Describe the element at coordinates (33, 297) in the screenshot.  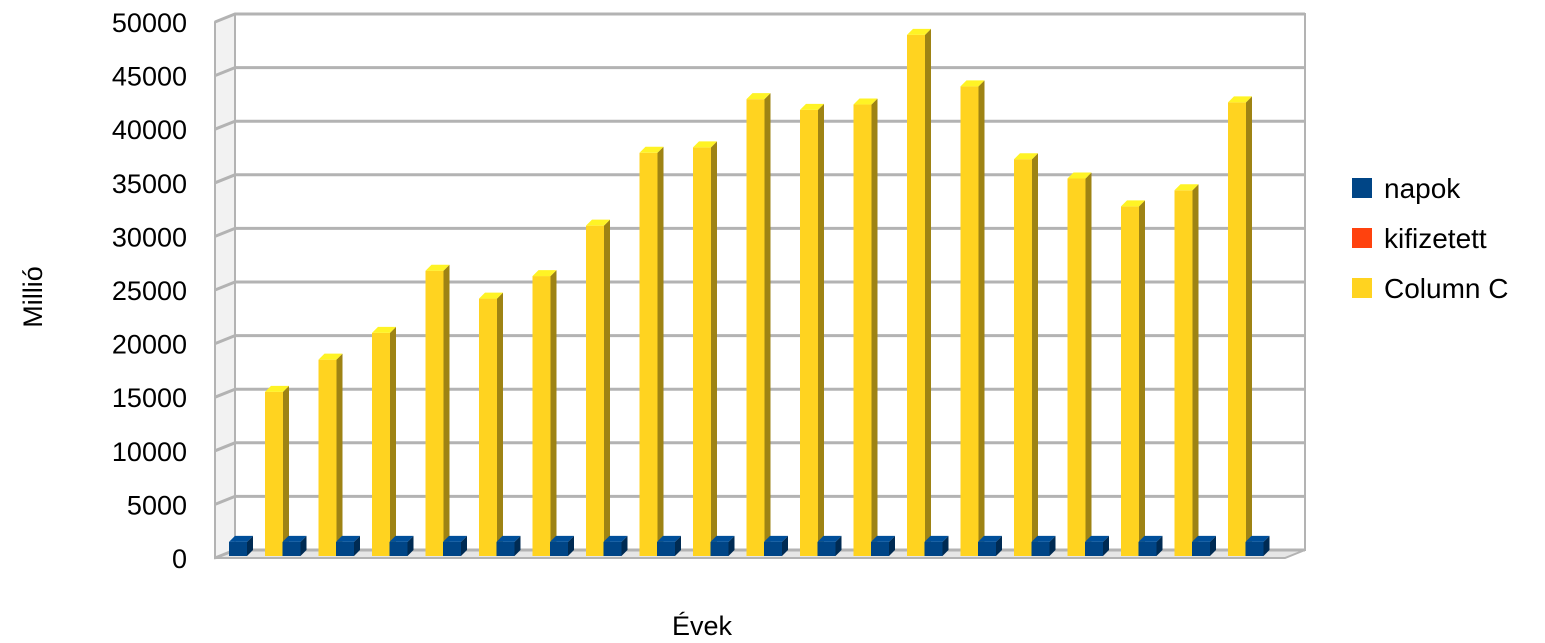
I see `y-axis-title: Millió` at that location.